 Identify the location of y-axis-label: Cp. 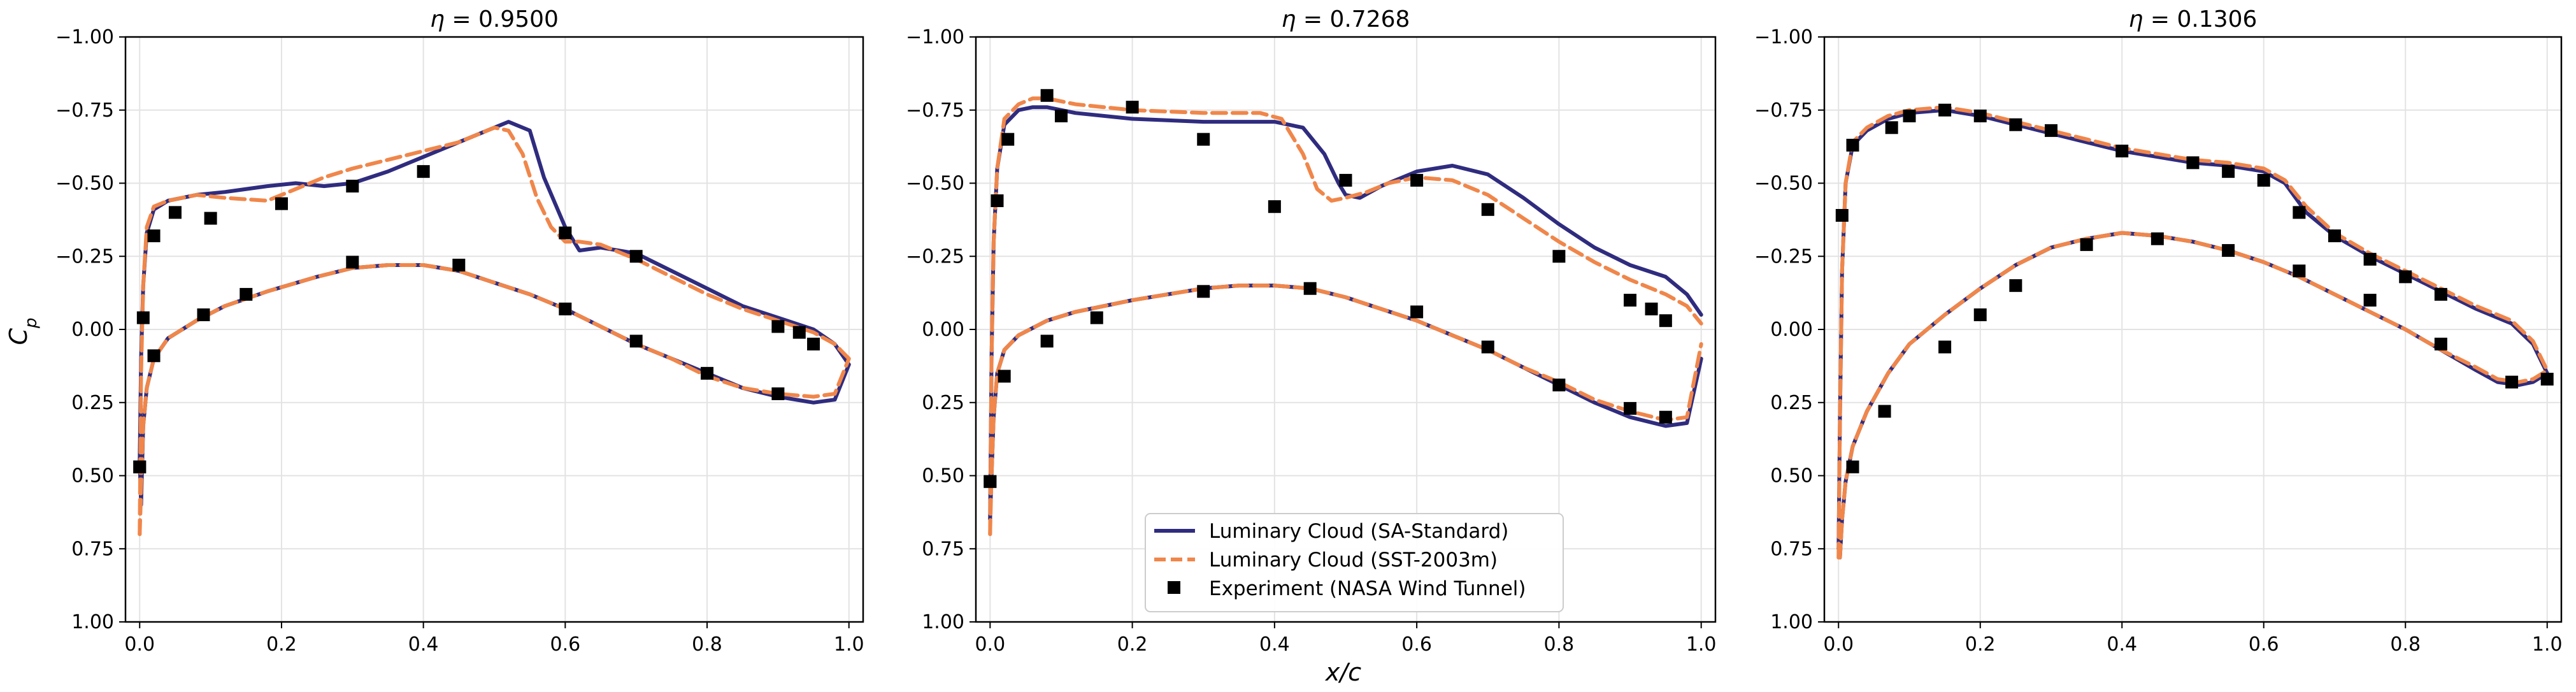
(22, 331).